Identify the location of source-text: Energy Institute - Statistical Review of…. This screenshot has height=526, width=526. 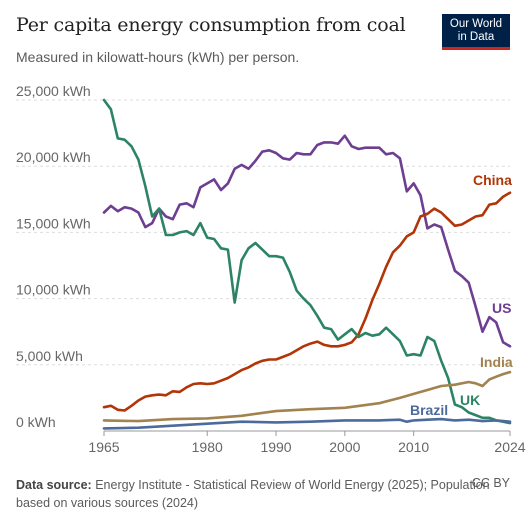
(253, 494).